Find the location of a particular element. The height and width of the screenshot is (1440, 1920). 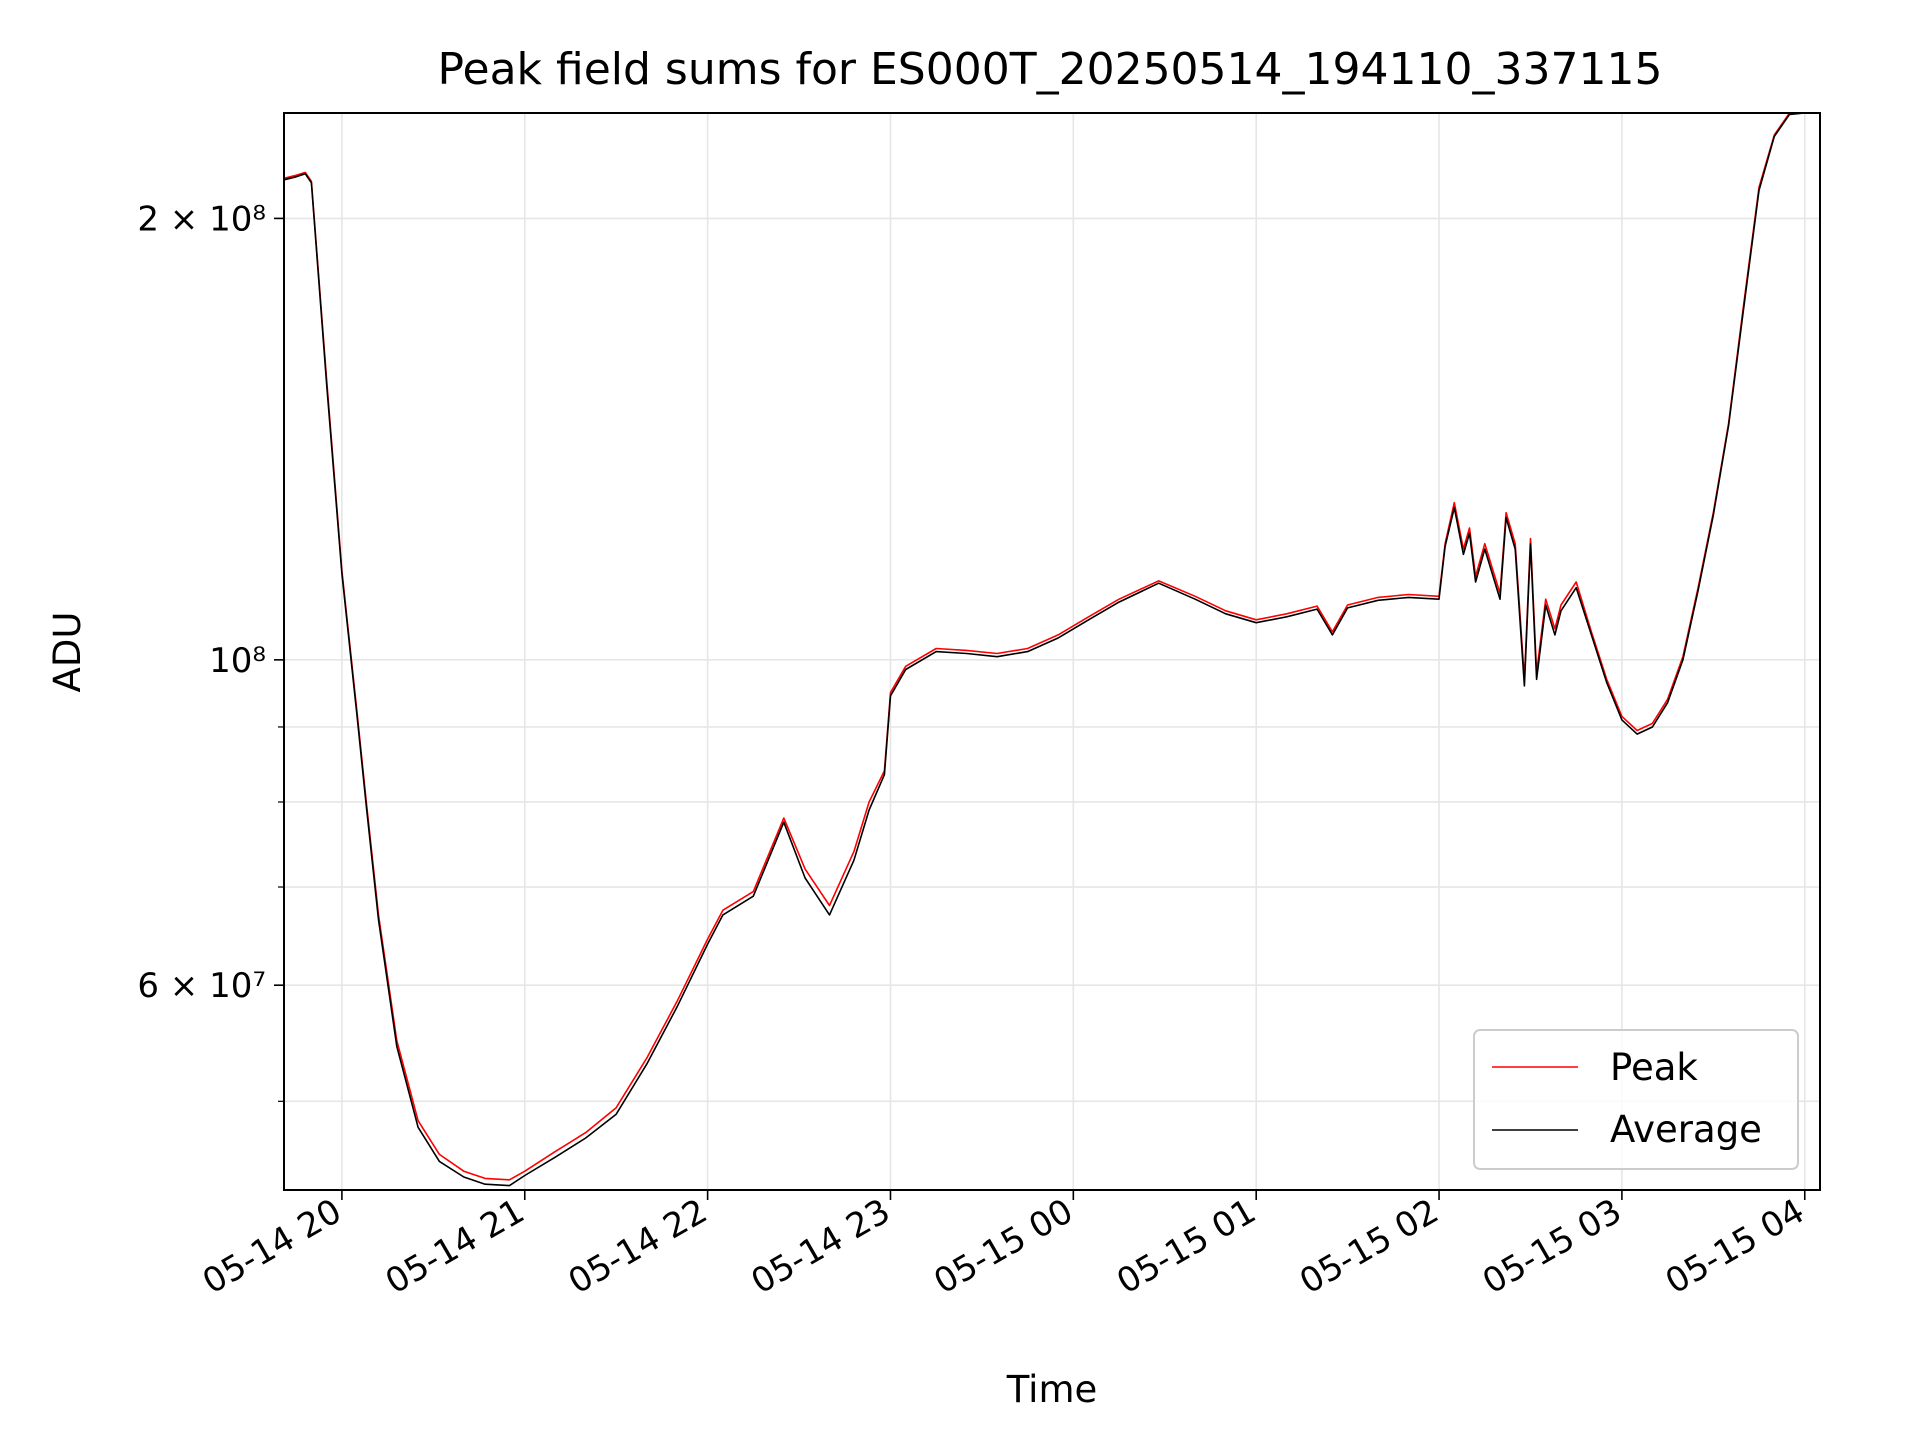

legend-box is located at coordinates (1636, 1099).